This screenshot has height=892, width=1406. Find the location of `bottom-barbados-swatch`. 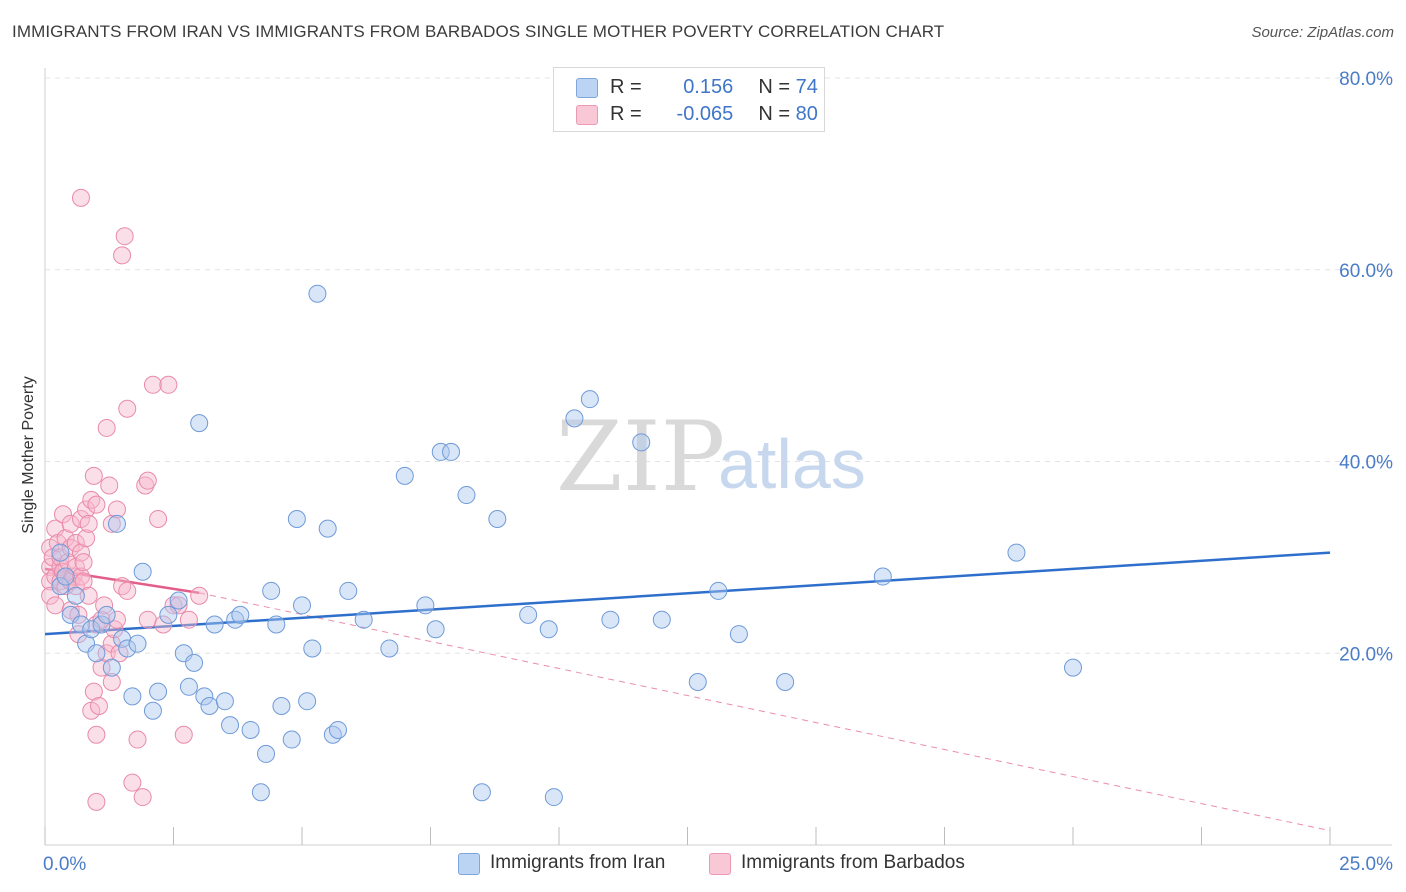

bottom-barbados-swatch is located at coordinates (720, 864).